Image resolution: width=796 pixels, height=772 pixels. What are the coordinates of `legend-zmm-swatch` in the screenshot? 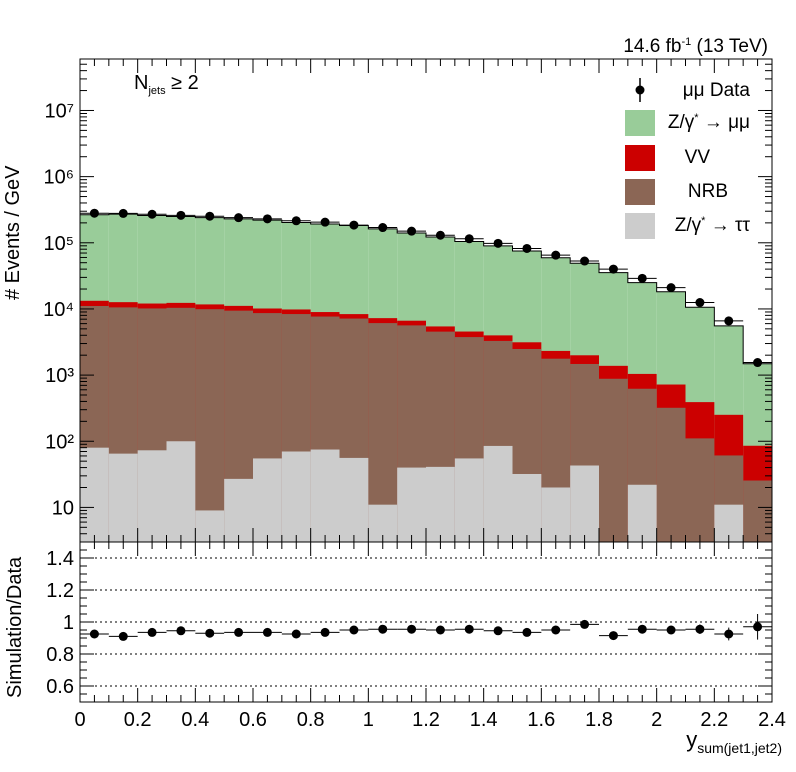 It's located at (640, 123).